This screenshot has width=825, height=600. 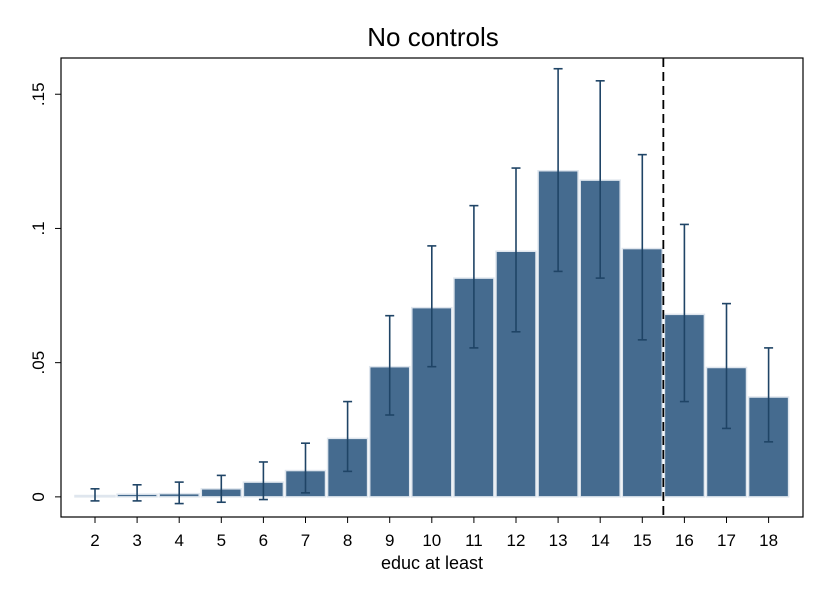 What do you see at coordinates (516, 540) in the screenshot?
I see `x-tick-label-12: 12` at bounding box center [516, 540].